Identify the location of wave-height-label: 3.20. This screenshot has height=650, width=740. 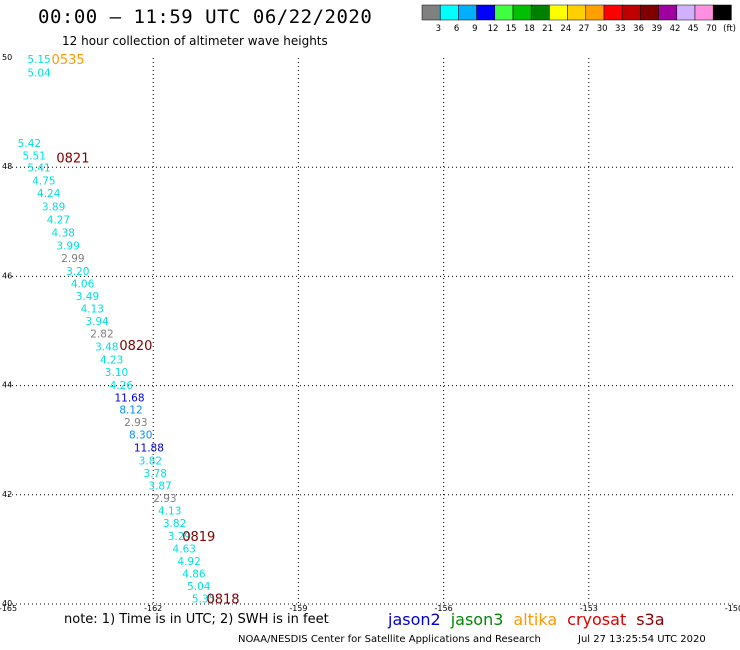
(77, 272).